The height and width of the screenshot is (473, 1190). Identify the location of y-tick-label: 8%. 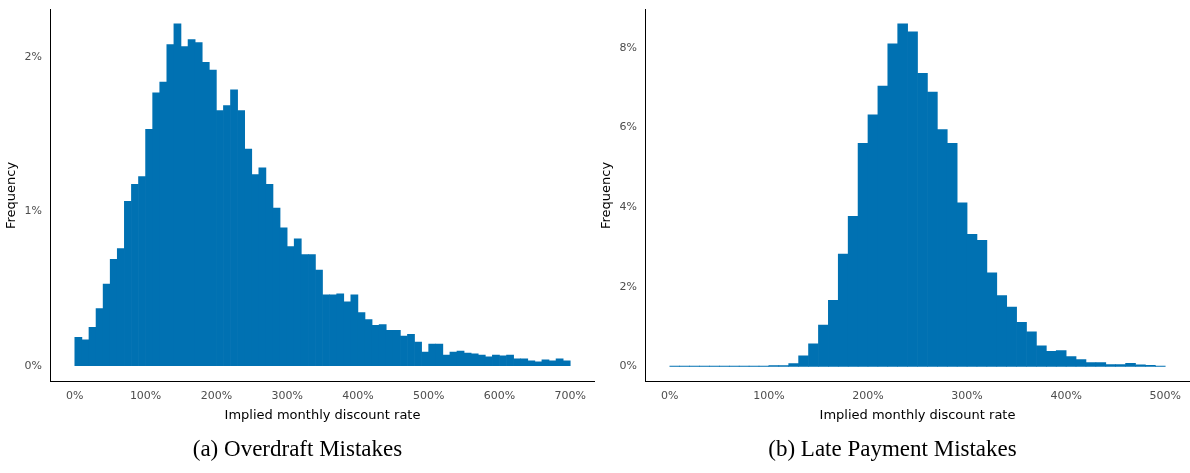
(628, 47).